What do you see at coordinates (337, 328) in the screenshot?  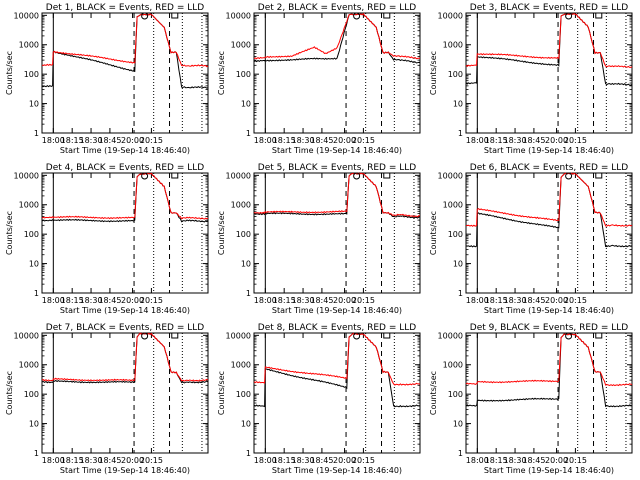 I see `chart-title: Det 8, BLACK = Events, RED = LLD` at bounding box center [337, 328].